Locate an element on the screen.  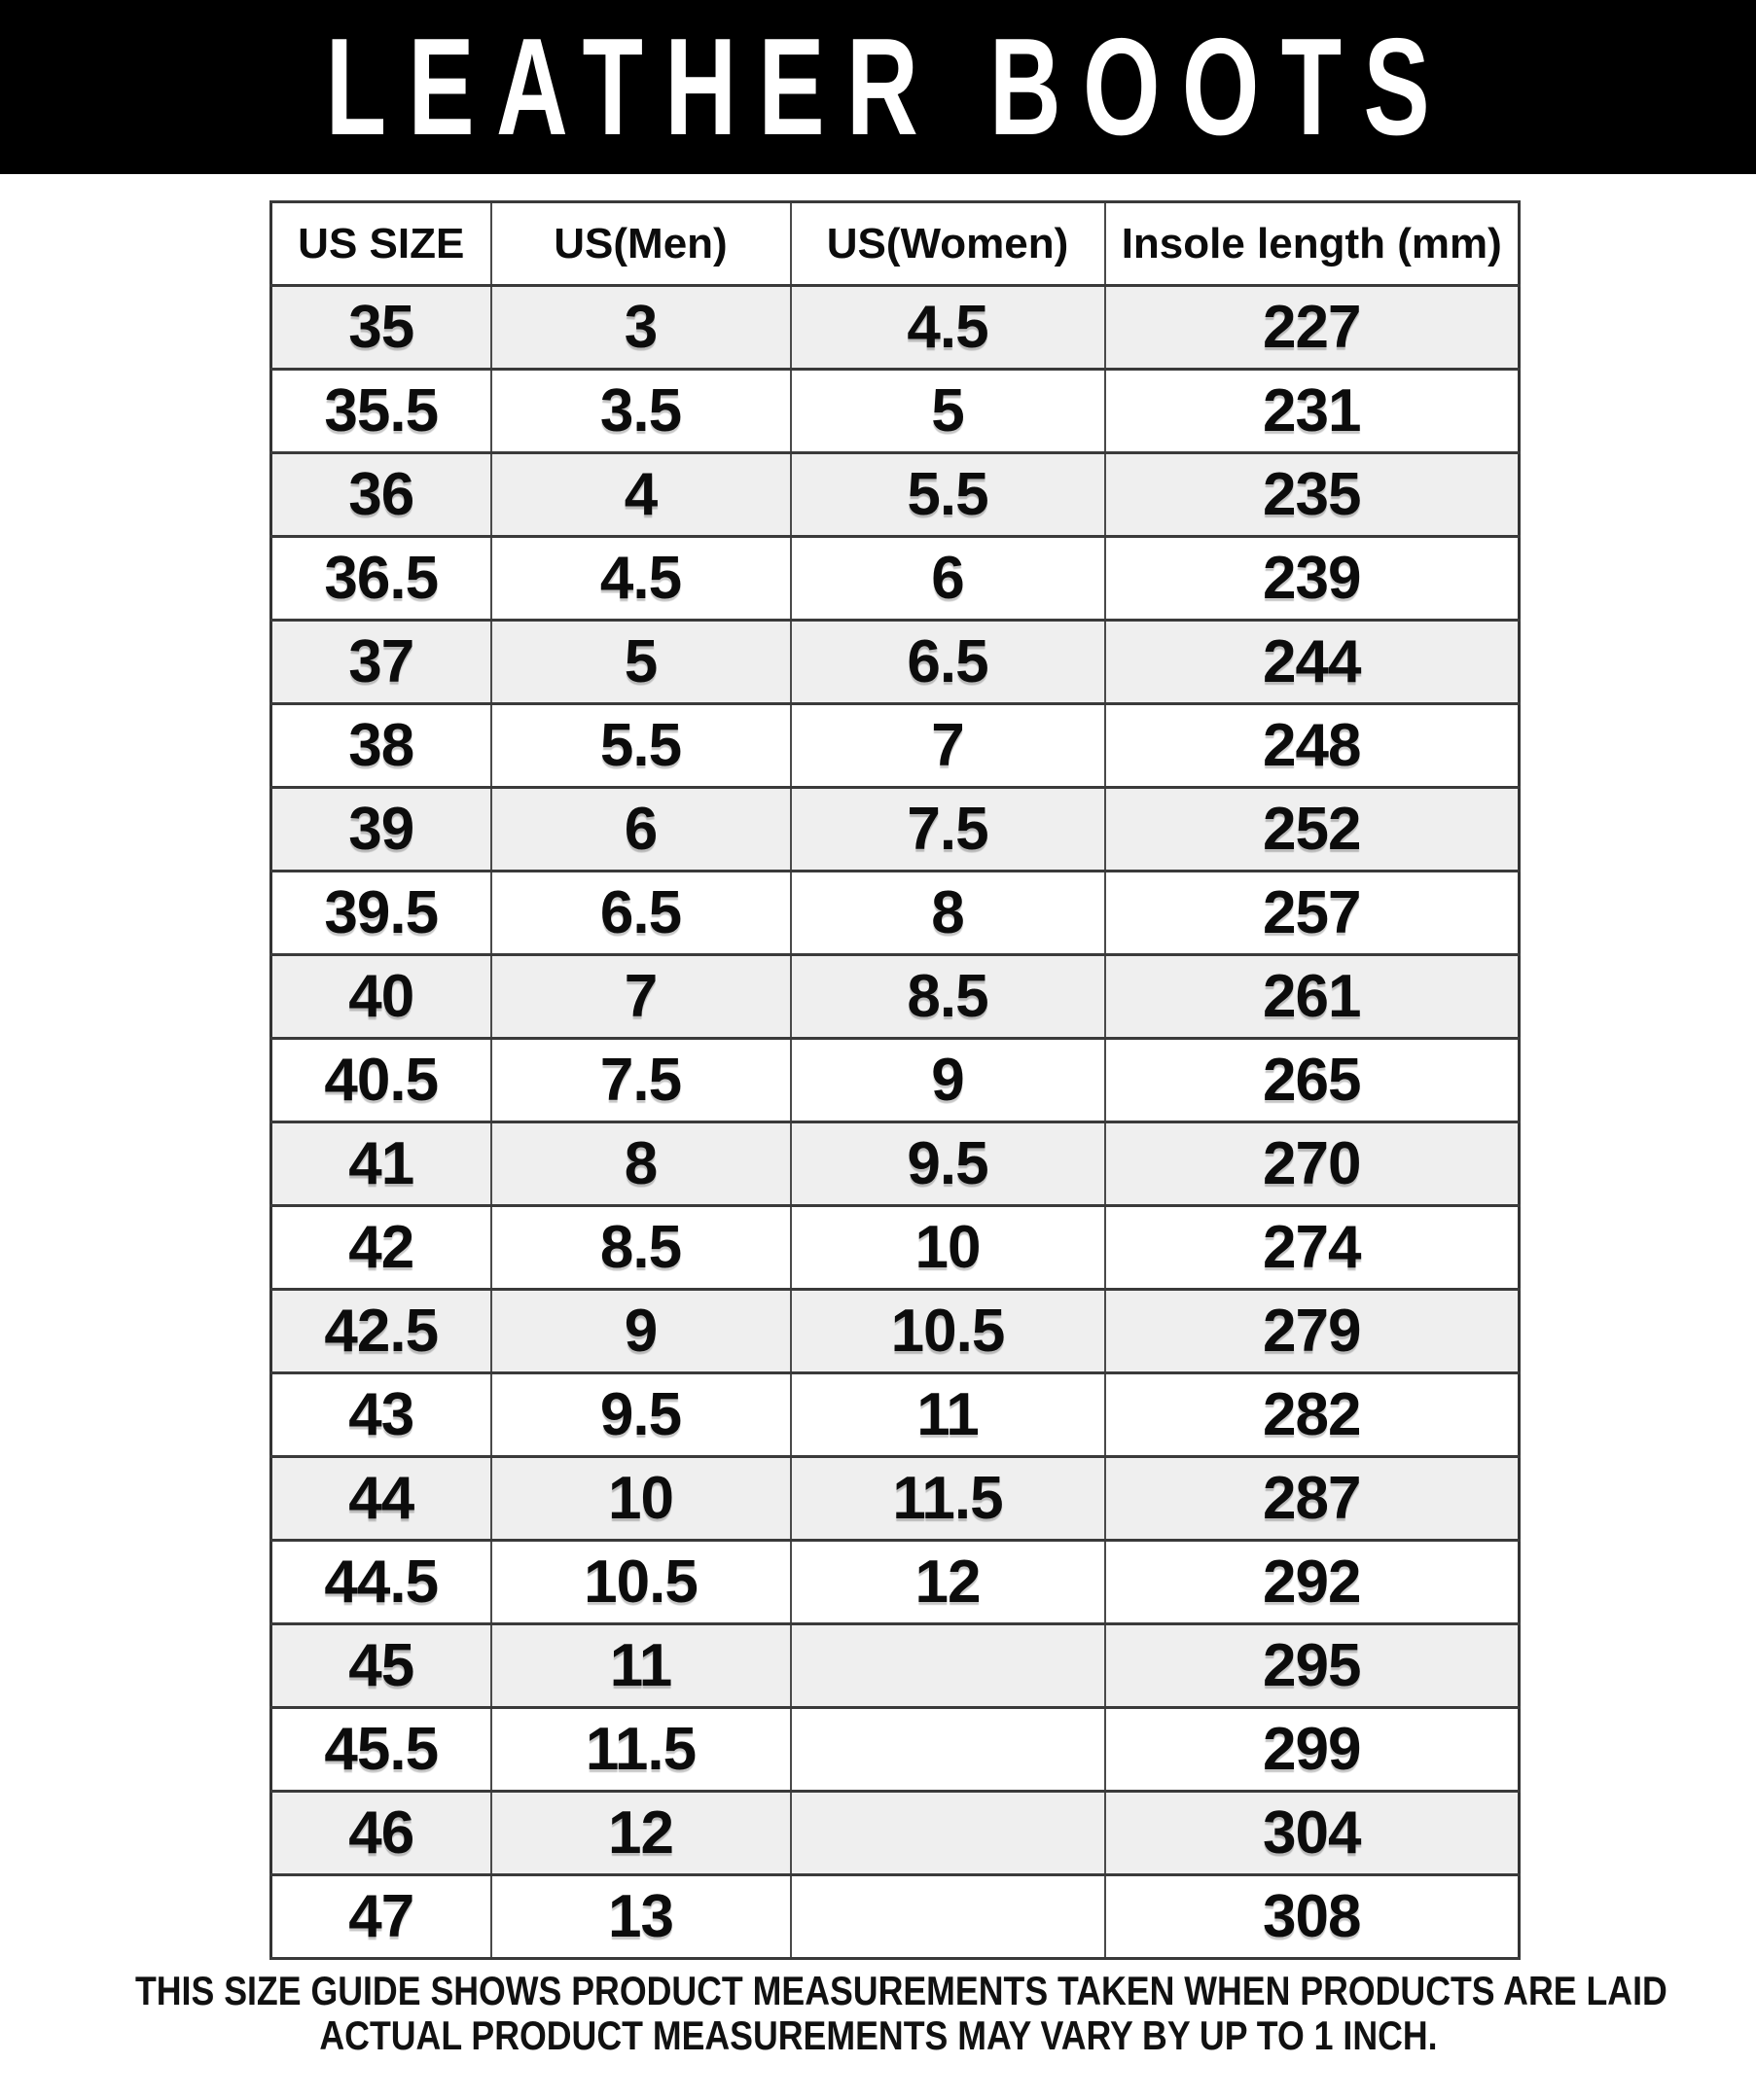
table-row: 41 8 9.5 270 is located at coordinates (895, 1164).